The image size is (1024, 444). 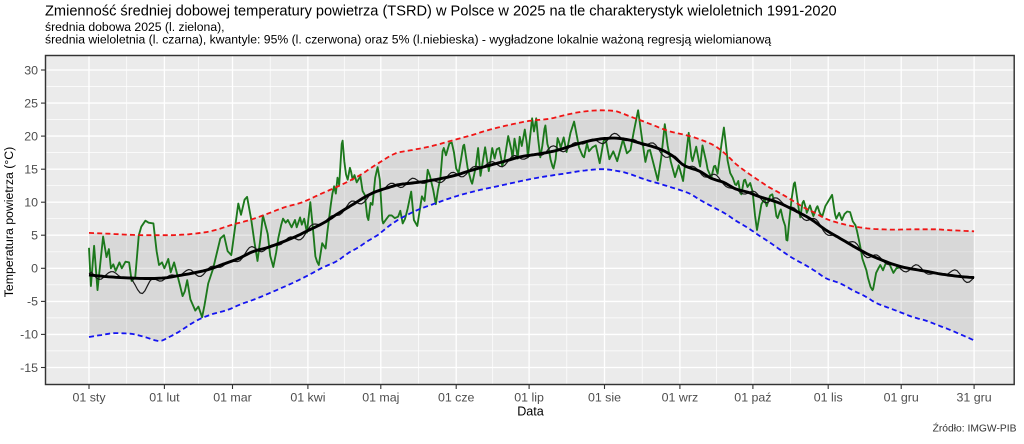 What do you see at coordinates (380, 398) in the screenshot?
I see `svg-text: 01 maj` at bounding box center [380, 398].